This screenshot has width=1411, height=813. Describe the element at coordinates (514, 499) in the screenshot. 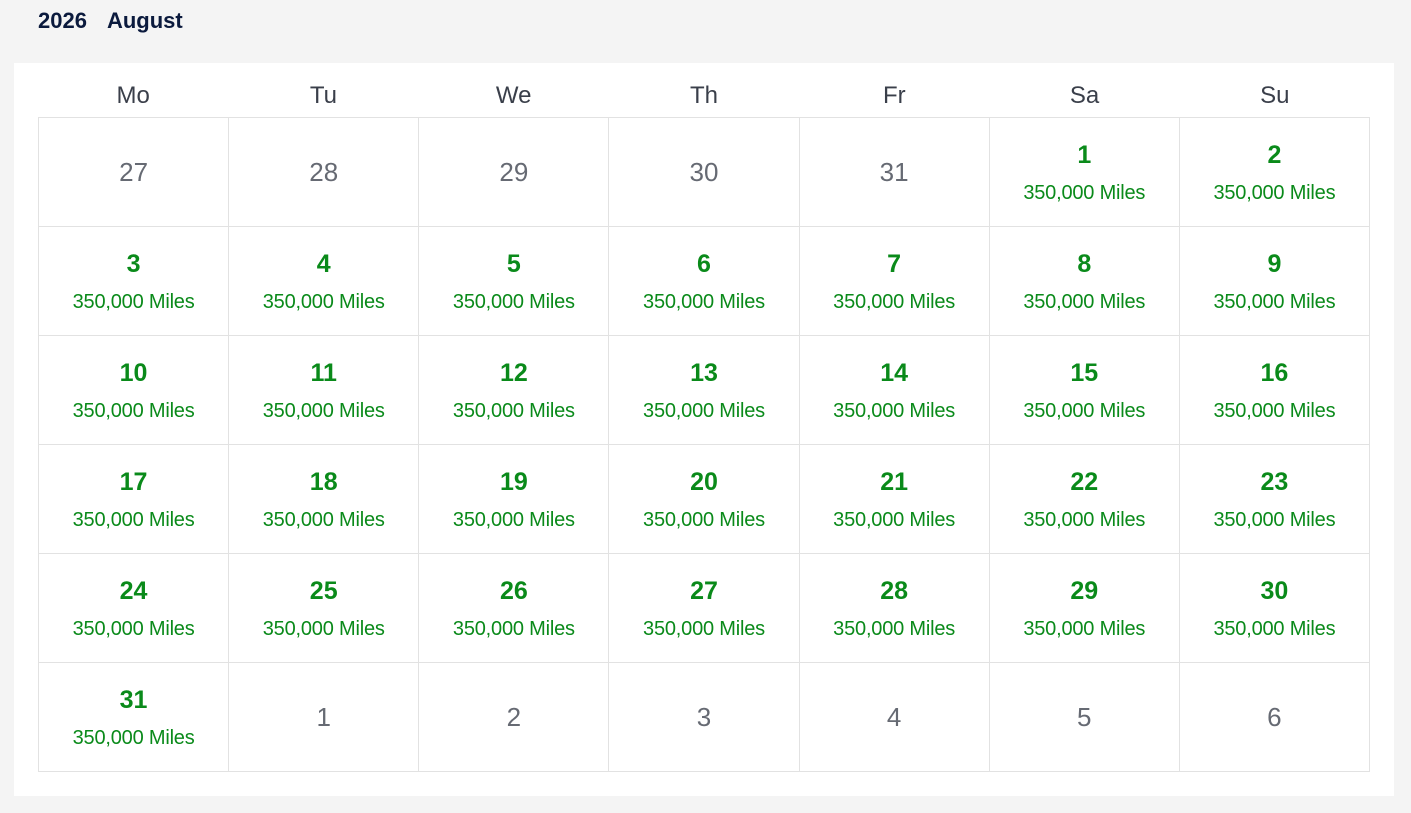

I see `calendar-day-cell: 19 350,000 Miles` at that location.